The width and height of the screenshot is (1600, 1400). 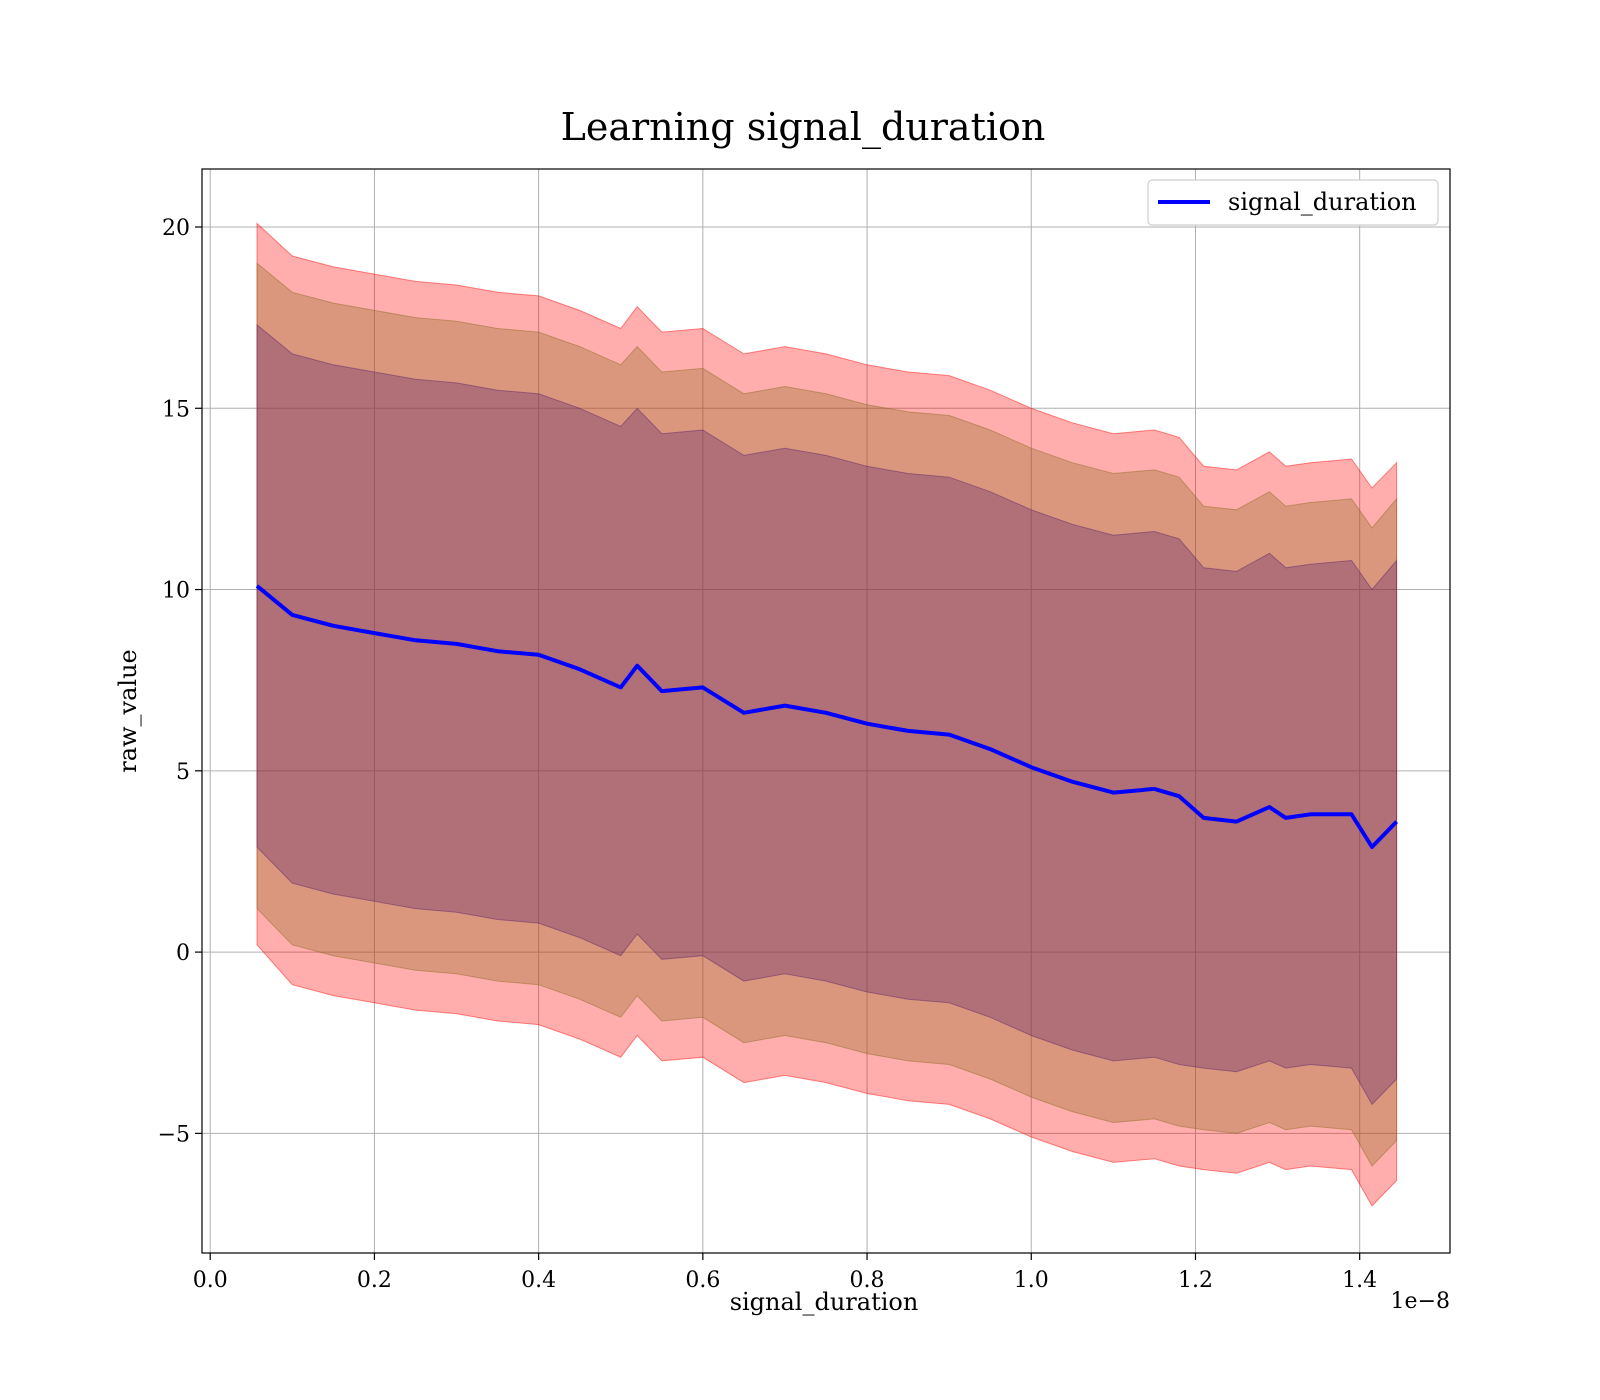 I want to click on x-tick-label: 0.0, so click(x=210, y=1280).